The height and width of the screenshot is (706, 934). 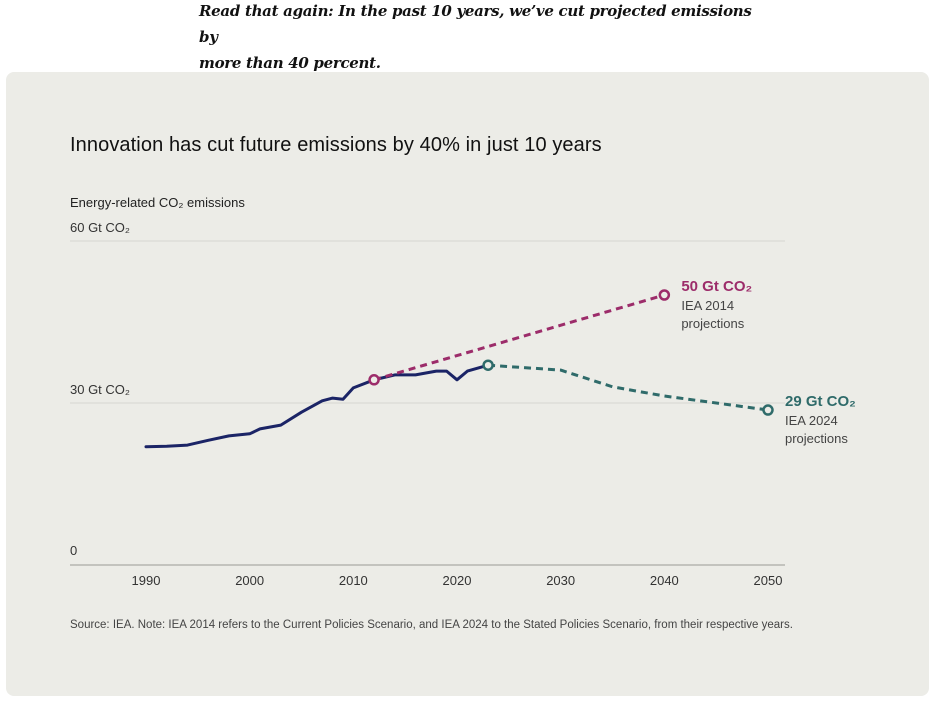 What do you see at coordinates (100, 227) in the screenshot?
I see `y-tick-label: 60 Gt CO₂` at bounding box center [100, 227].